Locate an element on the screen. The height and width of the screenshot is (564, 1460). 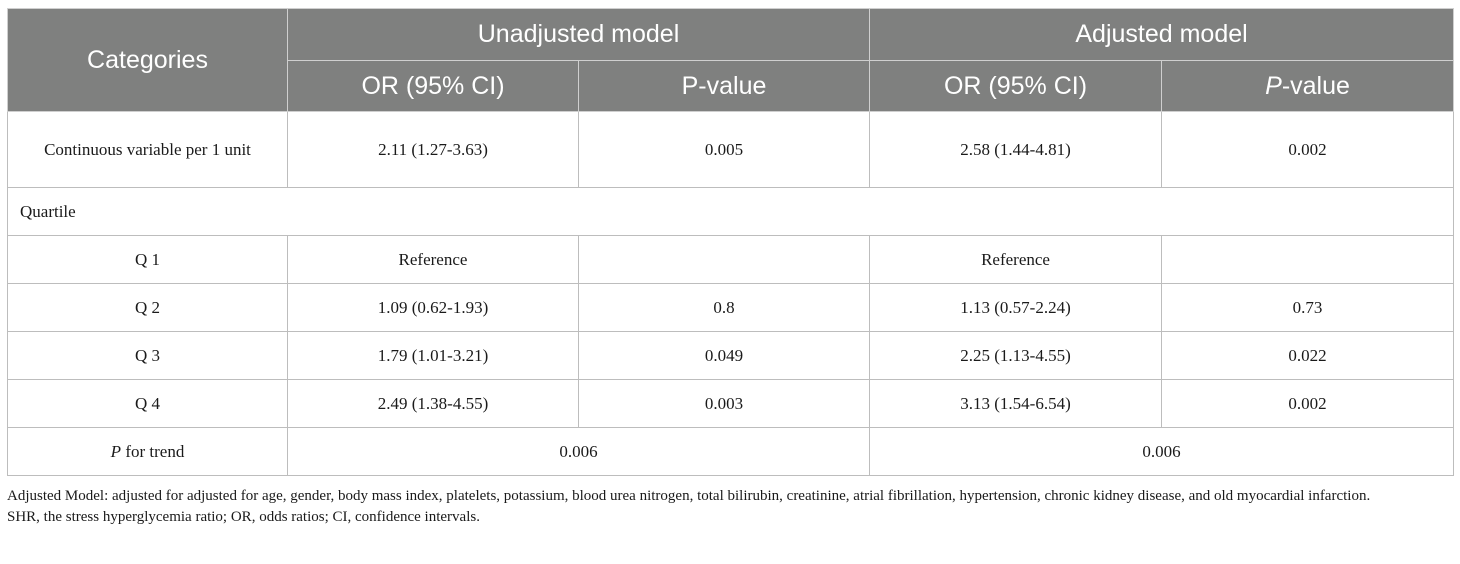
header-categories: Categories is located at coordinates (147, 60).